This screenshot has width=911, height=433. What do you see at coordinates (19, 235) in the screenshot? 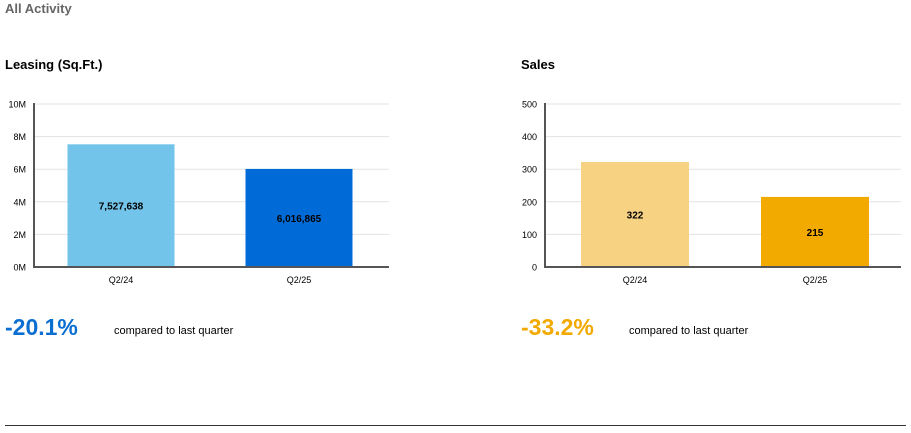
I see `y-tick-label: 2M` at bounding box center [19, 235].